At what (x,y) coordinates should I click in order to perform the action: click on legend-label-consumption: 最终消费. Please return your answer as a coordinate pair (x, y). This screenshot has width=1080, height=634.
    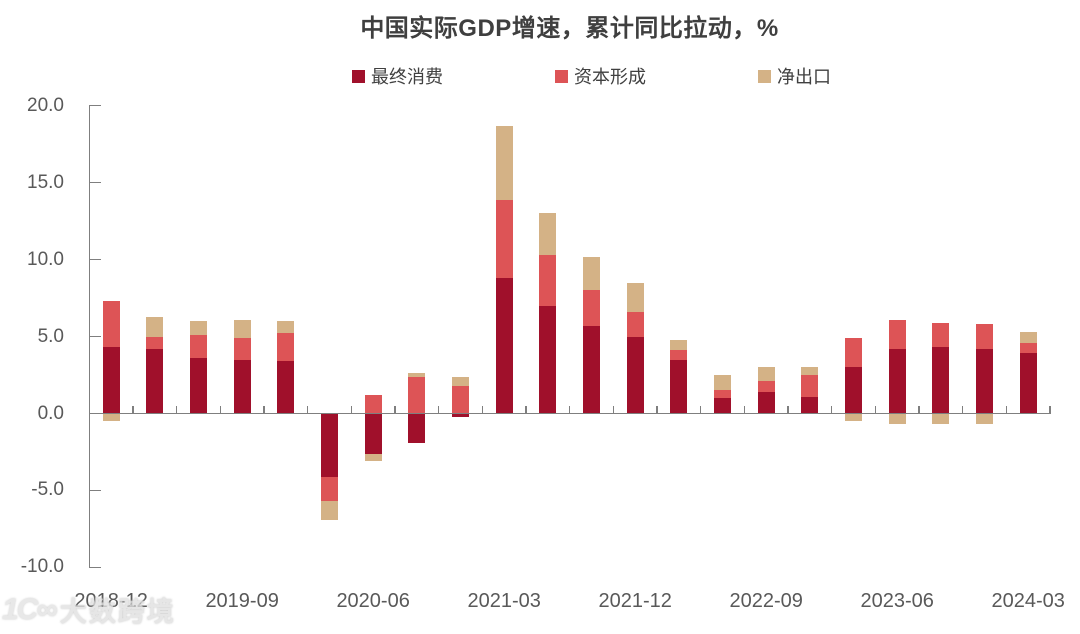
    Looking at the image, I should click on (407, 77).